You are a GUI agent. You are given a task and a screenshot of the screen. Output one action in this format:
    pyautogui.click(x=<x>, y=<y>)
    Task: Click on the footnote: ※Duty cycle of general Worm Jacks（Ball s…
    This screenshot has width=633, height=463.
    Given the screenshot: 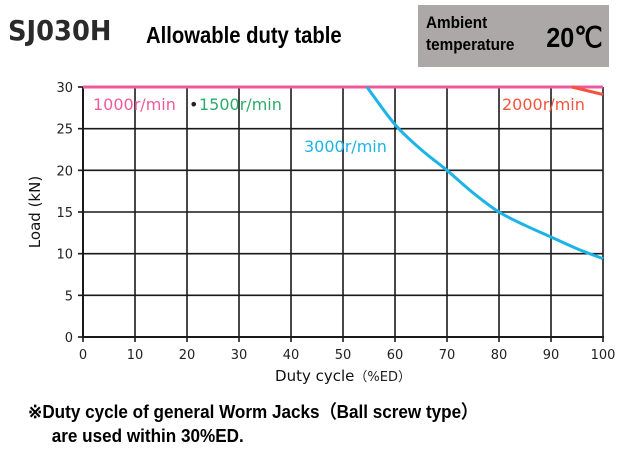 What is the action you would take?
    pyautogui.click(x=253, y=424)
    